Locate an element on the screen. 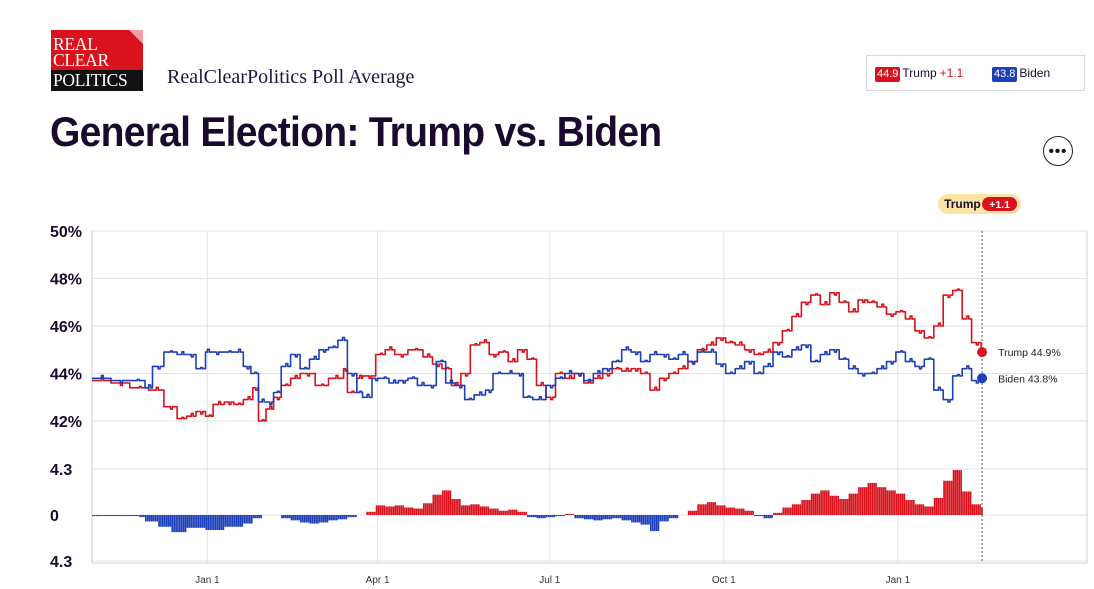 Image resolution: width=1094 pixels, height=589 pixels. y-tick-label: 44% is located at coordinates (66, 375).